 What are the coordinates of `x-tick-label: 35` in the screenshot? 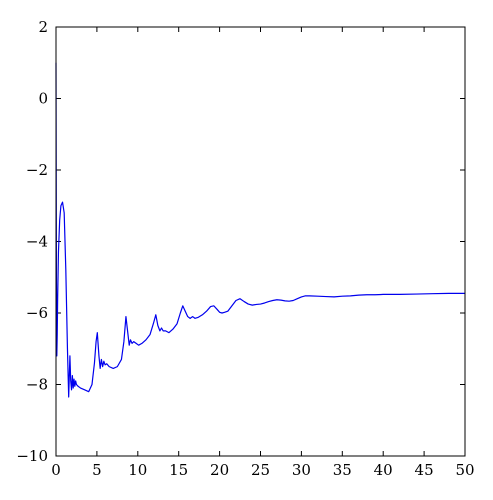 It's located at (342, 470).